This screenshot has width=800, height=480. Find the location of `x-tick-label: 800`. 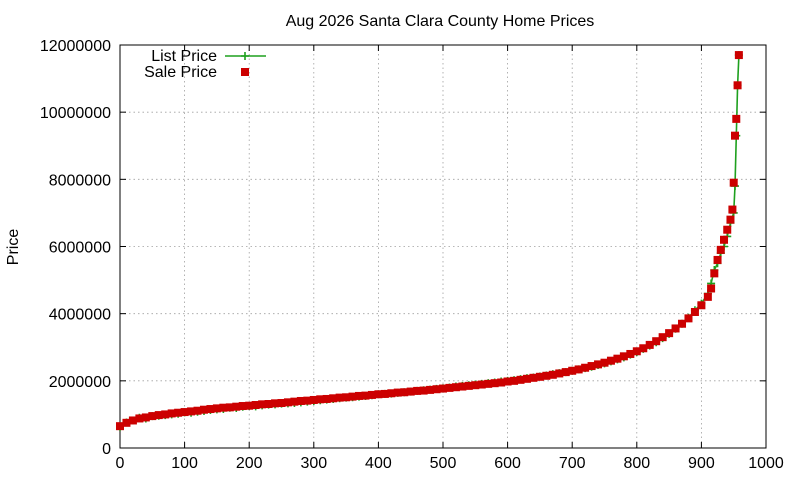

x-tick-label: 800 is located at coordinates (636, 463).